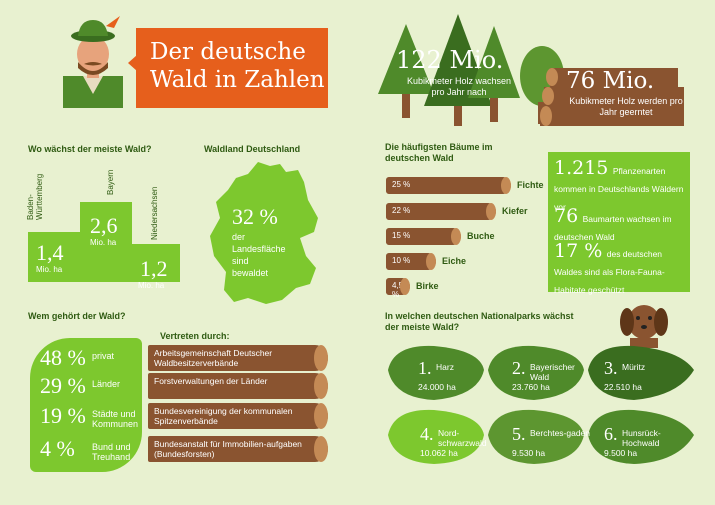 The image size is (715, 505). Describe the element at coordinates (132, 63) in the screenshot. I see `title-pointer` at that location.